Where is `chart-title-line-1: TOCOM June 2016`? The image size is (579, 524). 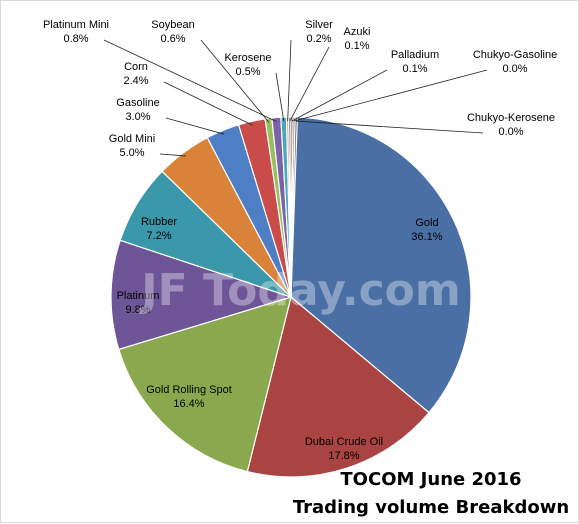
chart-title-line-1: TOCOM June 2016 is located at coordinates (430, 479).